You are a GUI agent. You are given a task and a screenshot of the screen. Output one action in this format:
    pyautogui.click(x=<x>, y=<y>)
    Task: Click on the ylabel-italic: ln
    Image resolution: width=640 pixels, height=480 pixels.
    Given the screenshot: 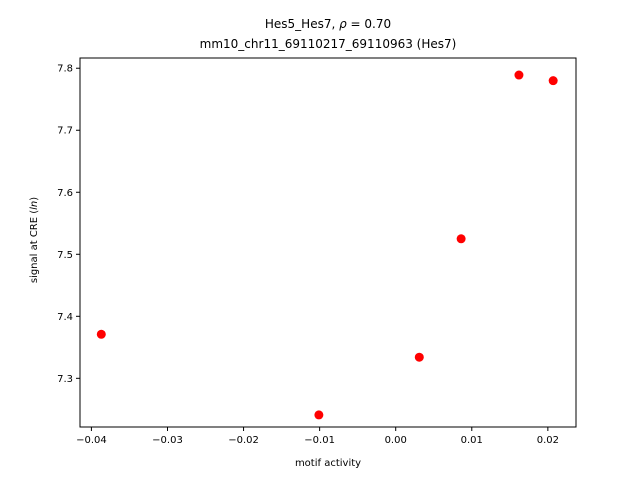 What is the action you would take?
    pyautogui.click(x=34, y=205)
    